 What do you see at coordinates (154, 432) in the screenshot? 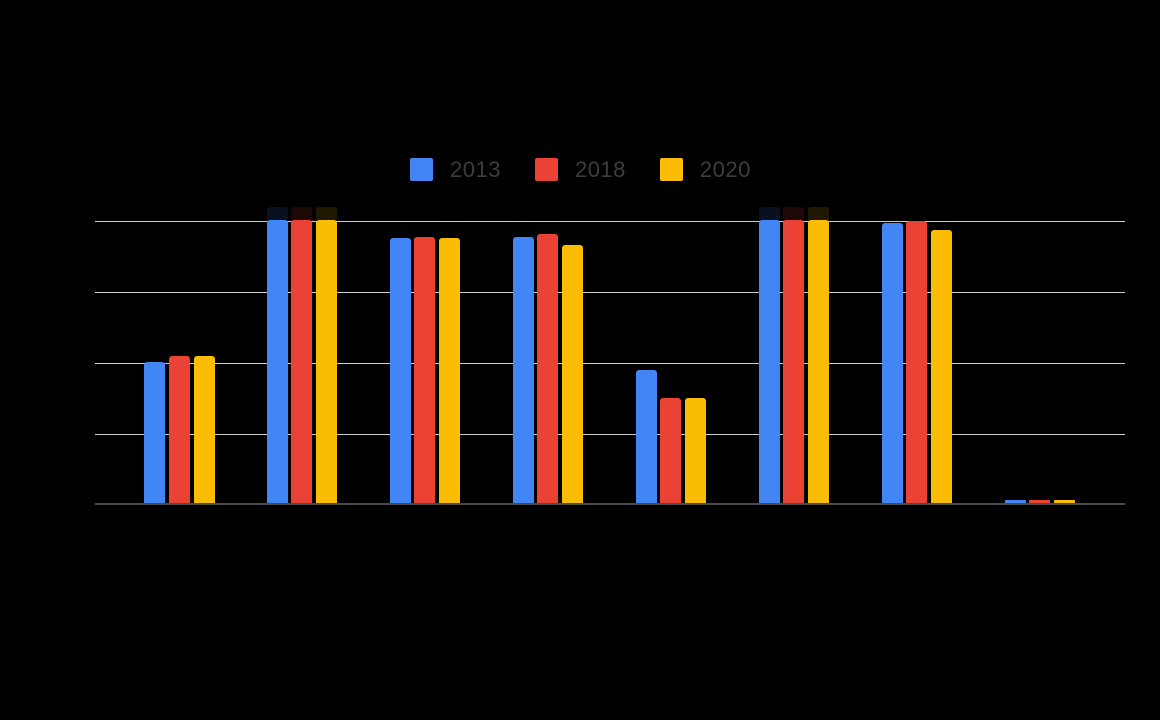
I see `bar-2013-group1` at bounding box center [154, 432].